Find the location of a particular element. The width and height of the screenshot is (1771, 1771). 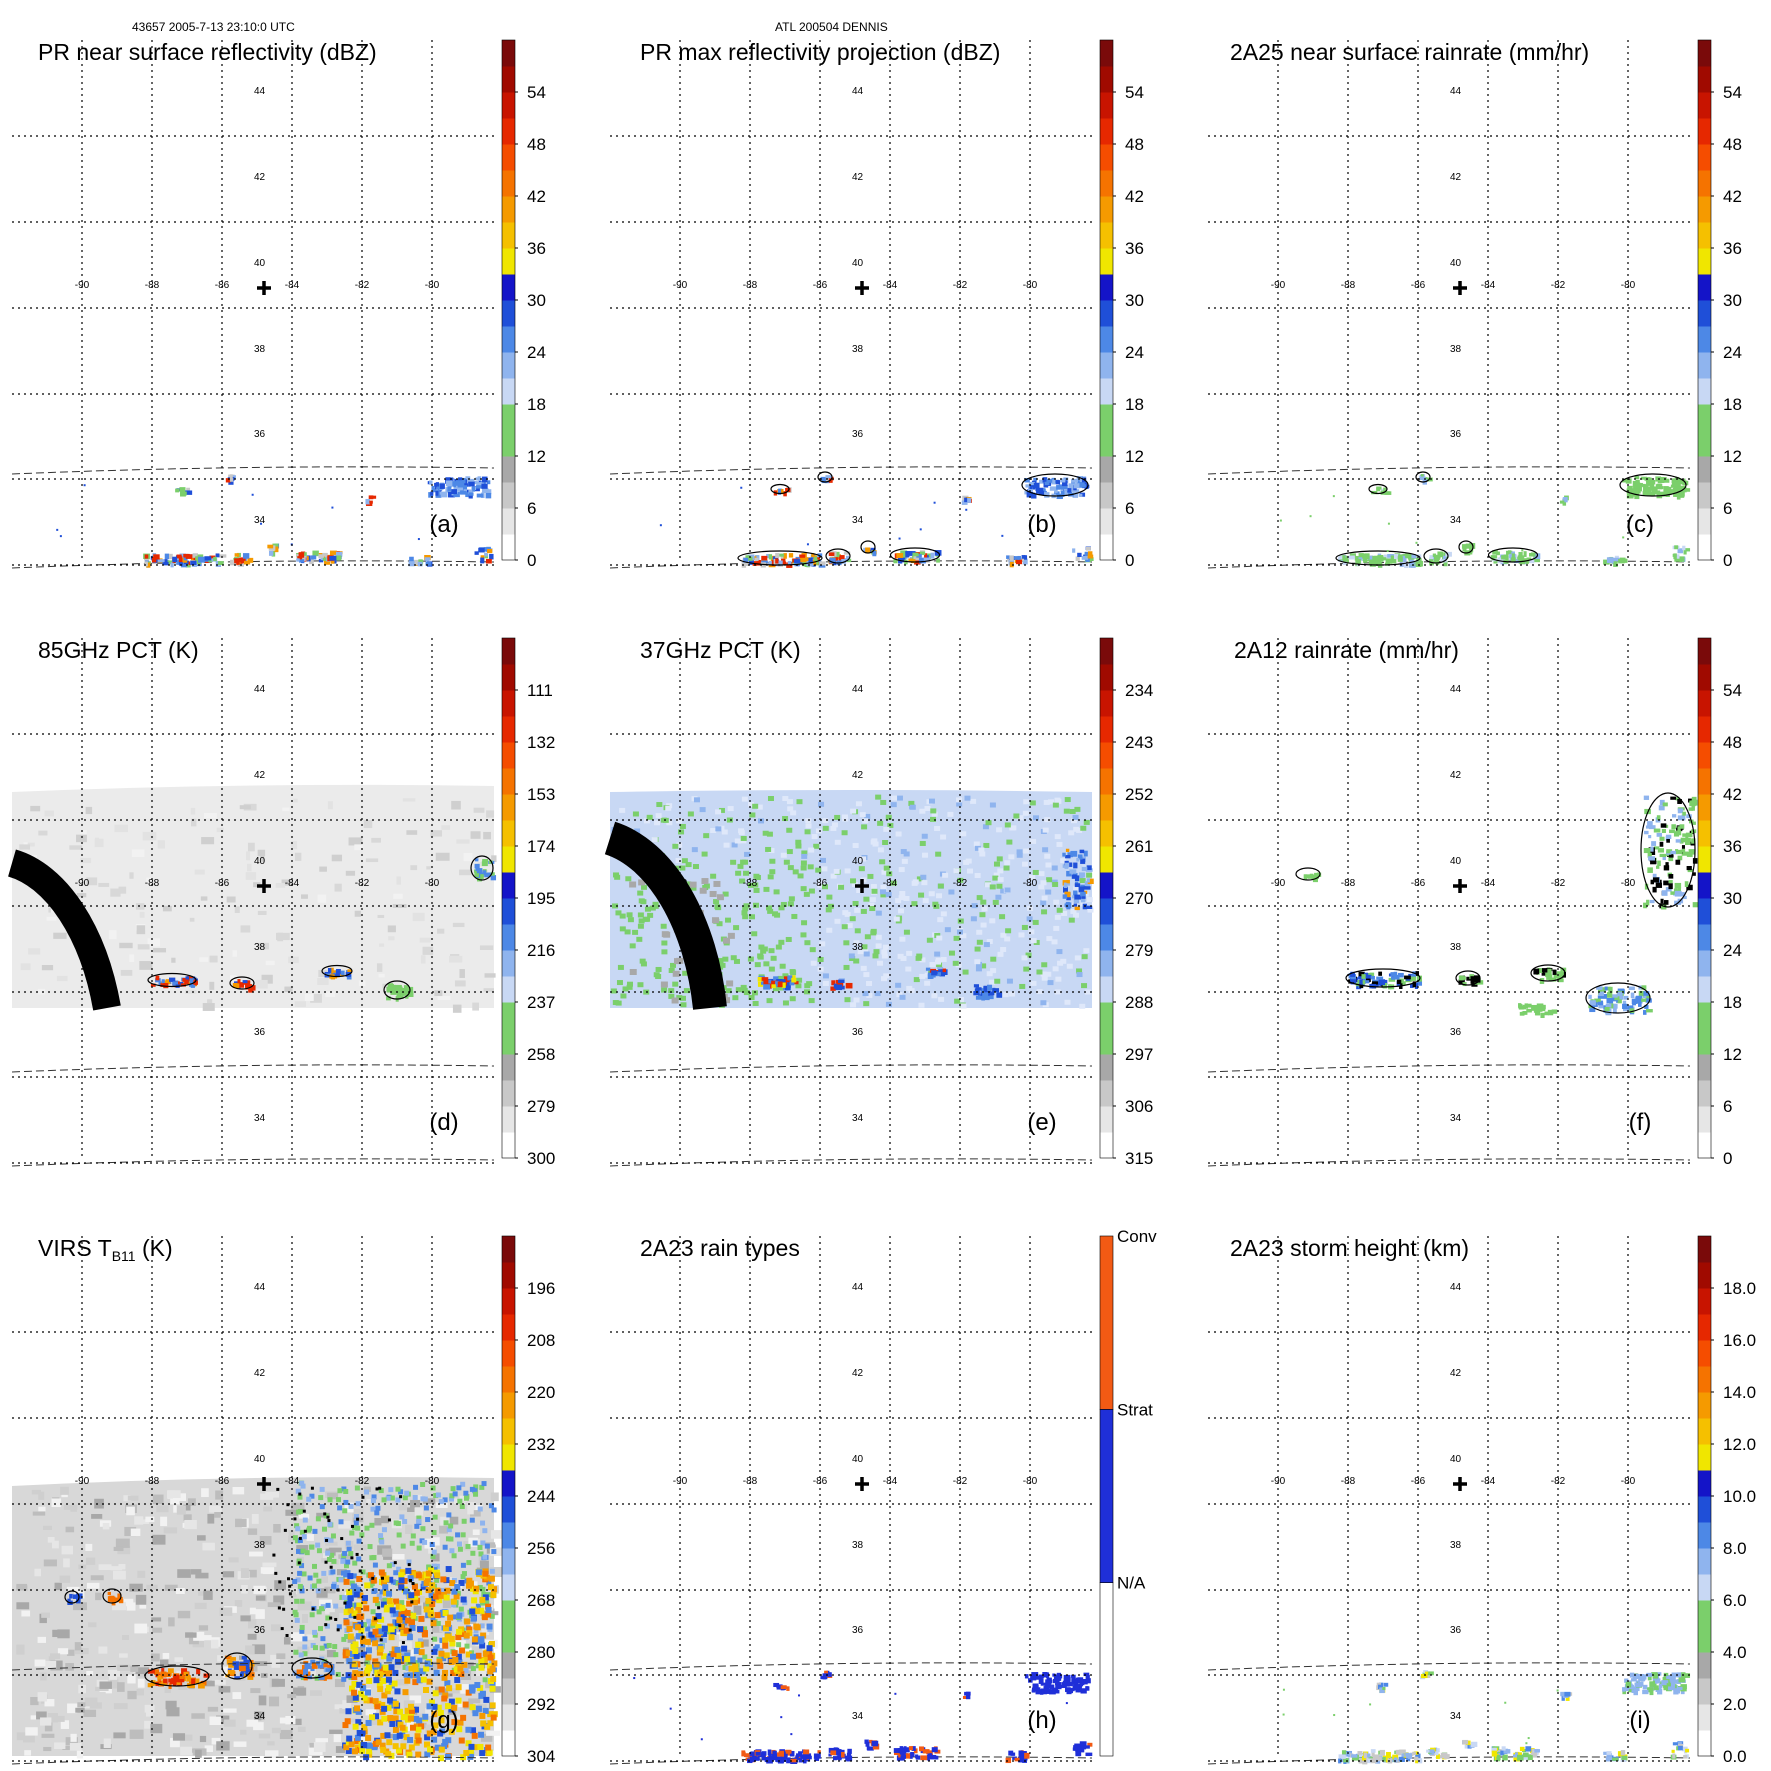

colorbar-tick-label: 261 is located at coordinates (1139, 846).